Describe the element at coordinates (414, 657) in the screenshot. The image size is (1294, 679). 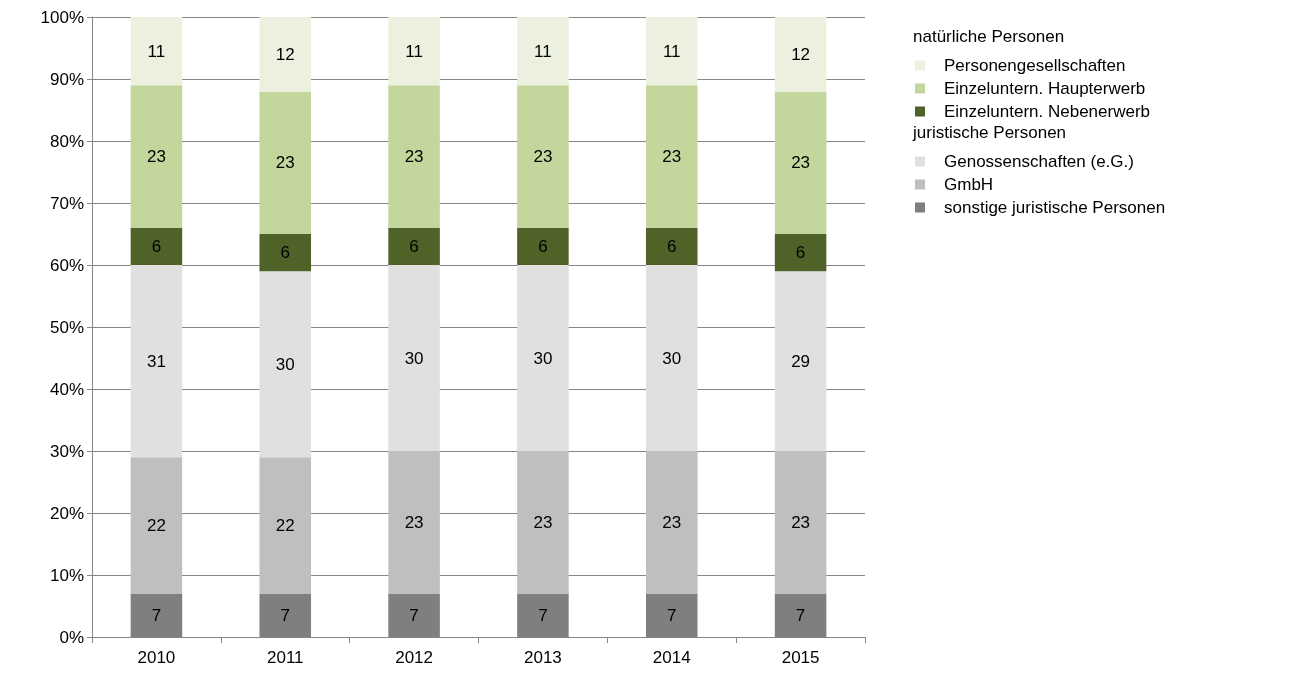
I see `x-tick-label: 2012` at that location.